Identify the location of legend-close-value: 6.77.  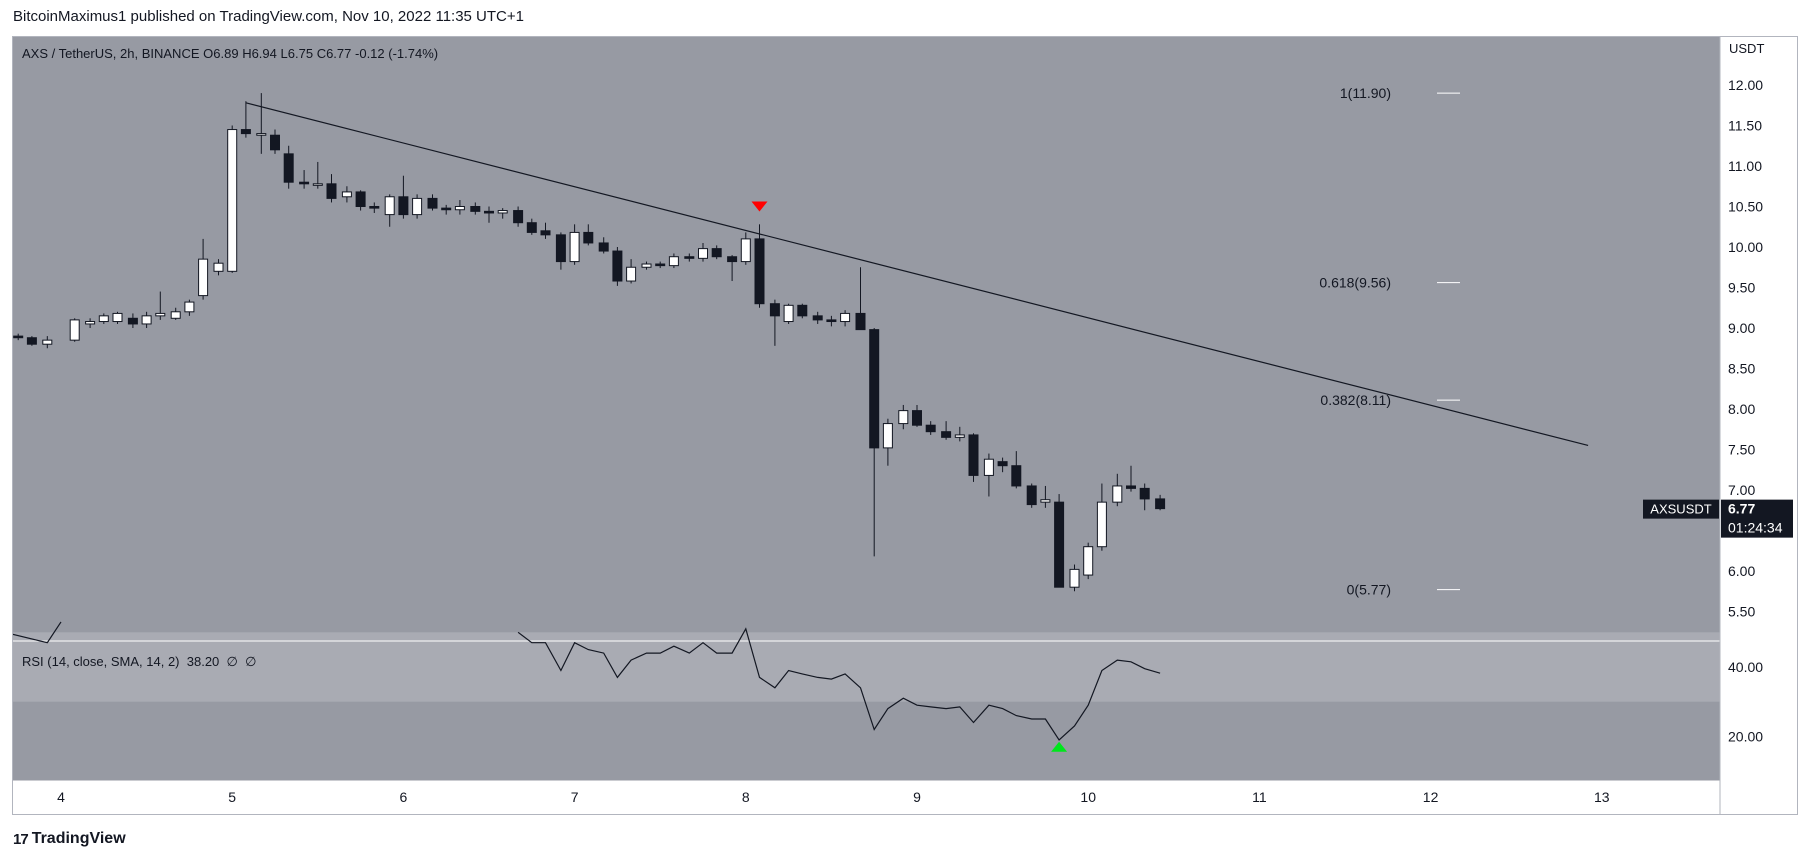
(339, 53).